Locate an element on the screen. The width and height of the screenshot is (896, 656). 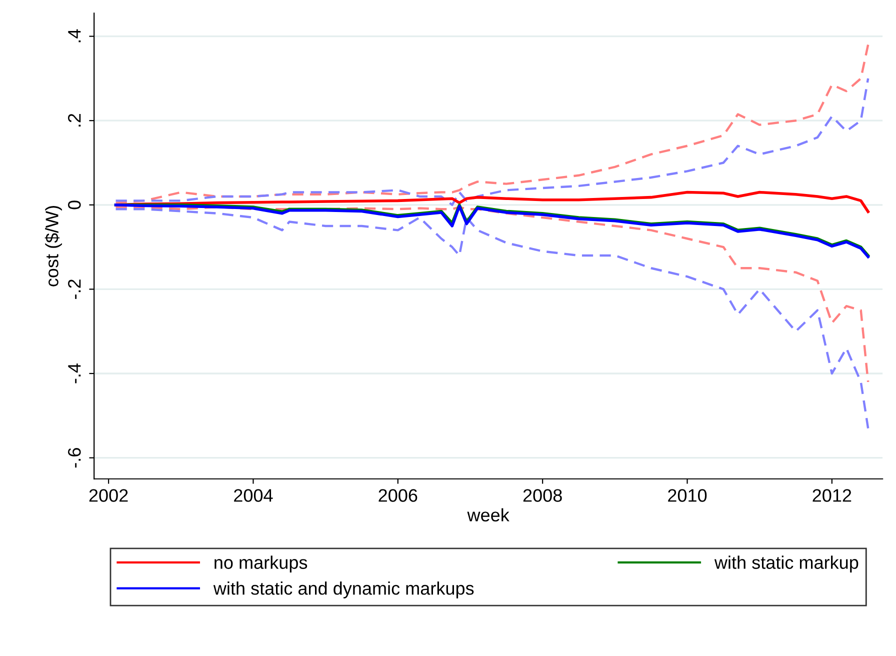
x-tick-label: 2004 is located at coordinates (253, 495).